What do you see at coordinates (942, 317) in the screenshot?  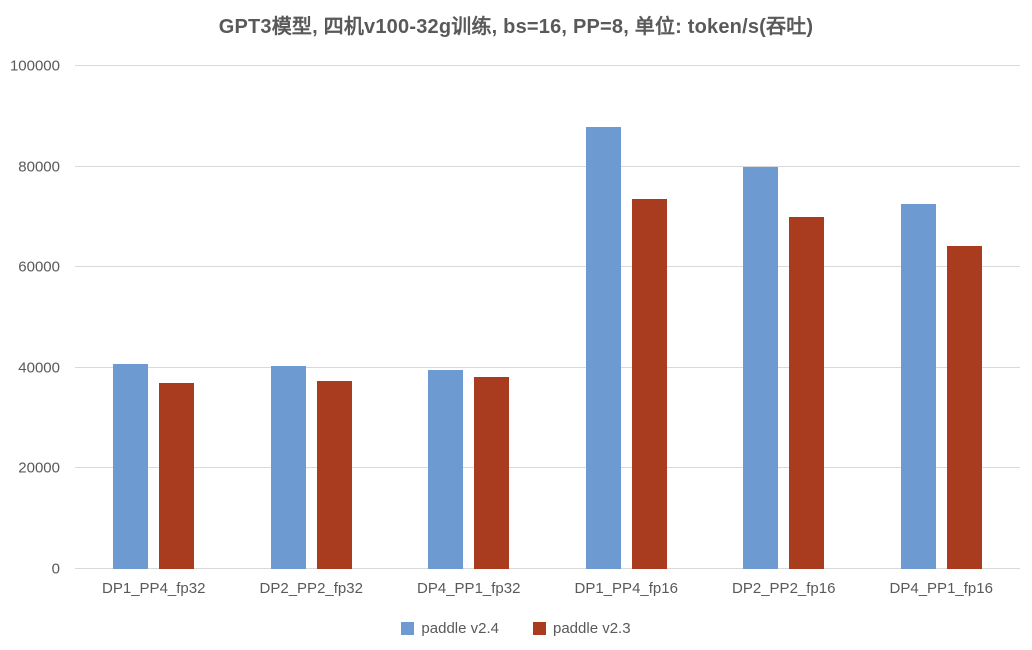 I see `bar-group-dp4-pp1-fp16` at bounding box center [942, 317].